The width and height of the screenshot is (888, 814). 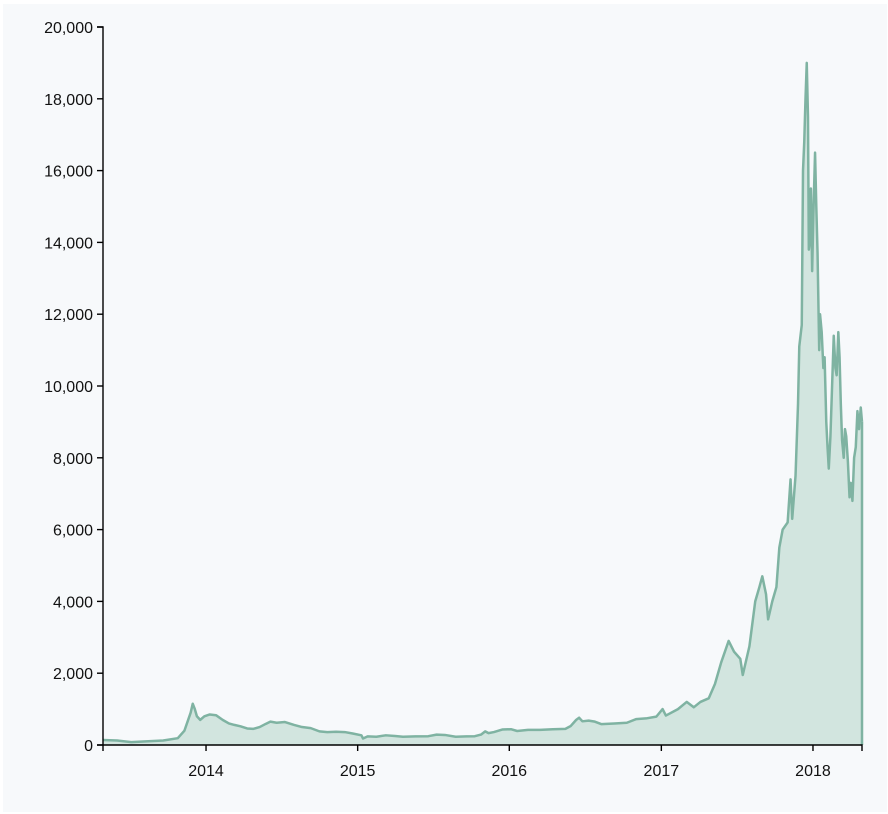 I want to click on y-tick-label: 2,000, so click(x=73, y=674).